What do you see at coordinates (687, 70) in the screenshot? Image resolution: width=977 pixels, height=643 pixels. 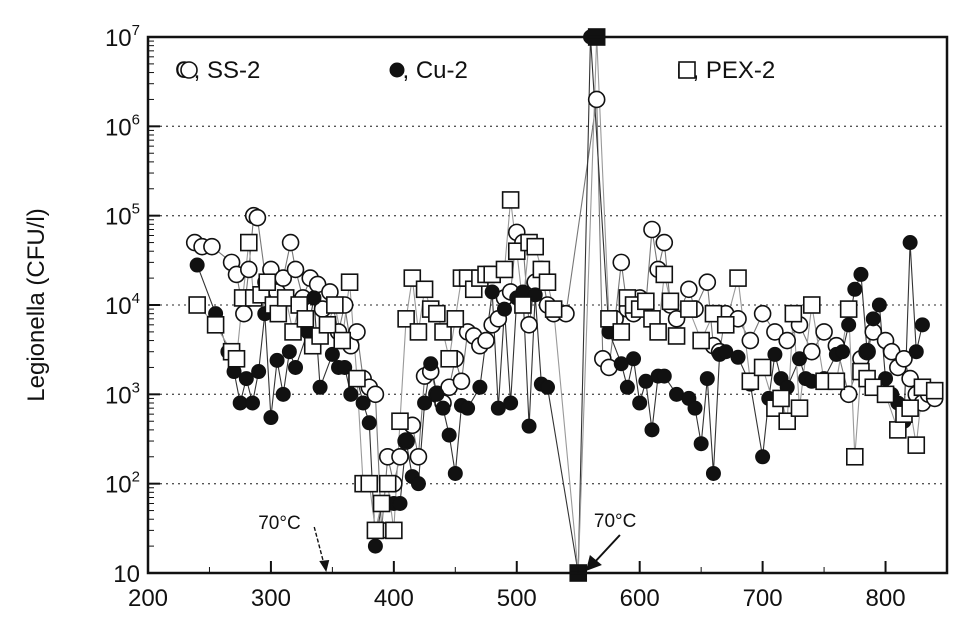 I see `legend-symbol-pex2` at bounding box center [687, 70].